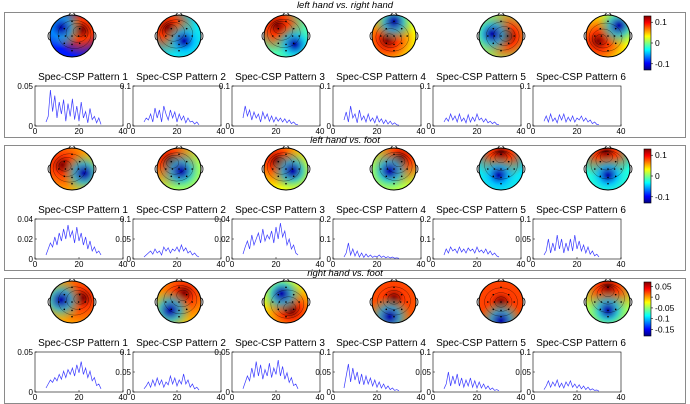 The height and width of the screenshot is (404, 690). I want to click on colorbar-tick-label: -0.15, so click(665, 330).